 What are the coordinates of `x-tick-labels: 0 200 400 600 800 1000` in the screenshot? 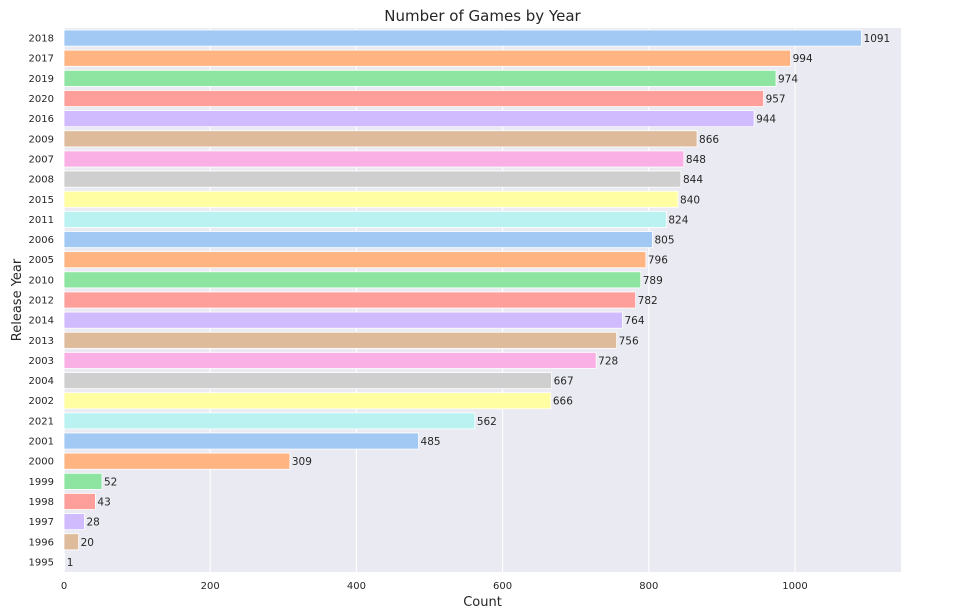 It's located at (434, 586).